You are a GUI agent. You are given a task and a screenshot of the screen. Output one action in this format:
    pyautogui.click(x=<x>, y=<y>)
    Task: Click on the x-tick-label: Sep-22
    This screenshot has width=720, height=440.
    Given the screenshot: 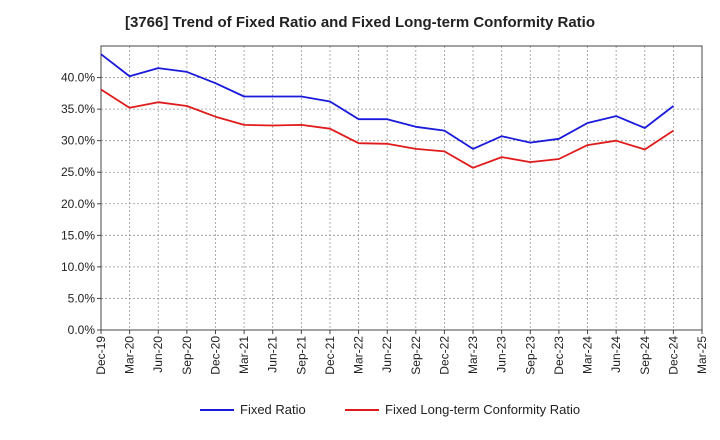 What is the action you would take?
    pyautogui.click(x=416, y=355)
    